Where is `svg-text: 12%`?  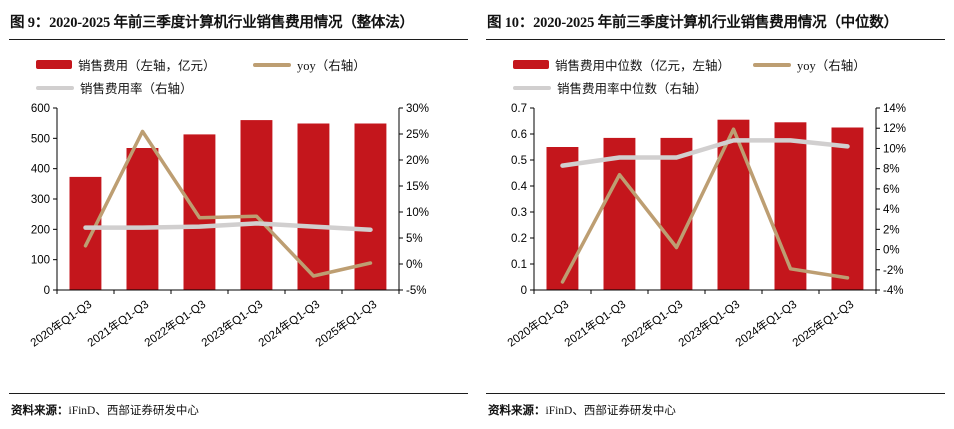 svg-text: 12% is located at coordinates (894, 129).